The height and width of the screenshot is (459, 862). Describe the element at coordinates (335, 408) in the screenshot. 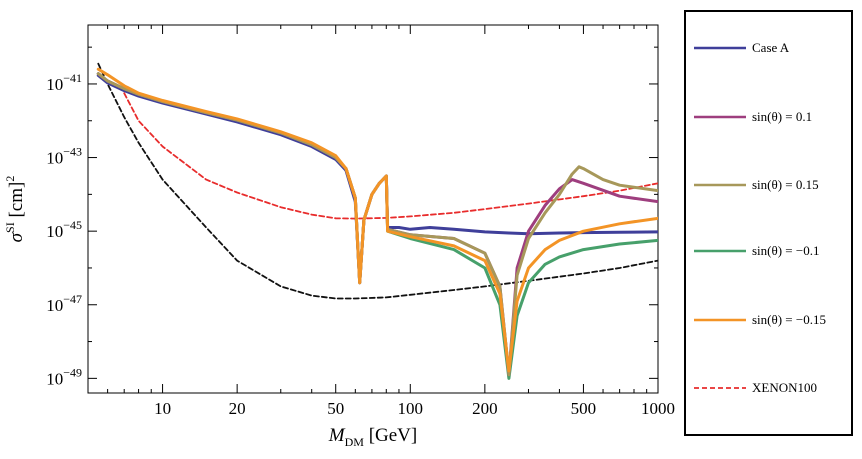

I see `x-tick-label: 50` at that location.